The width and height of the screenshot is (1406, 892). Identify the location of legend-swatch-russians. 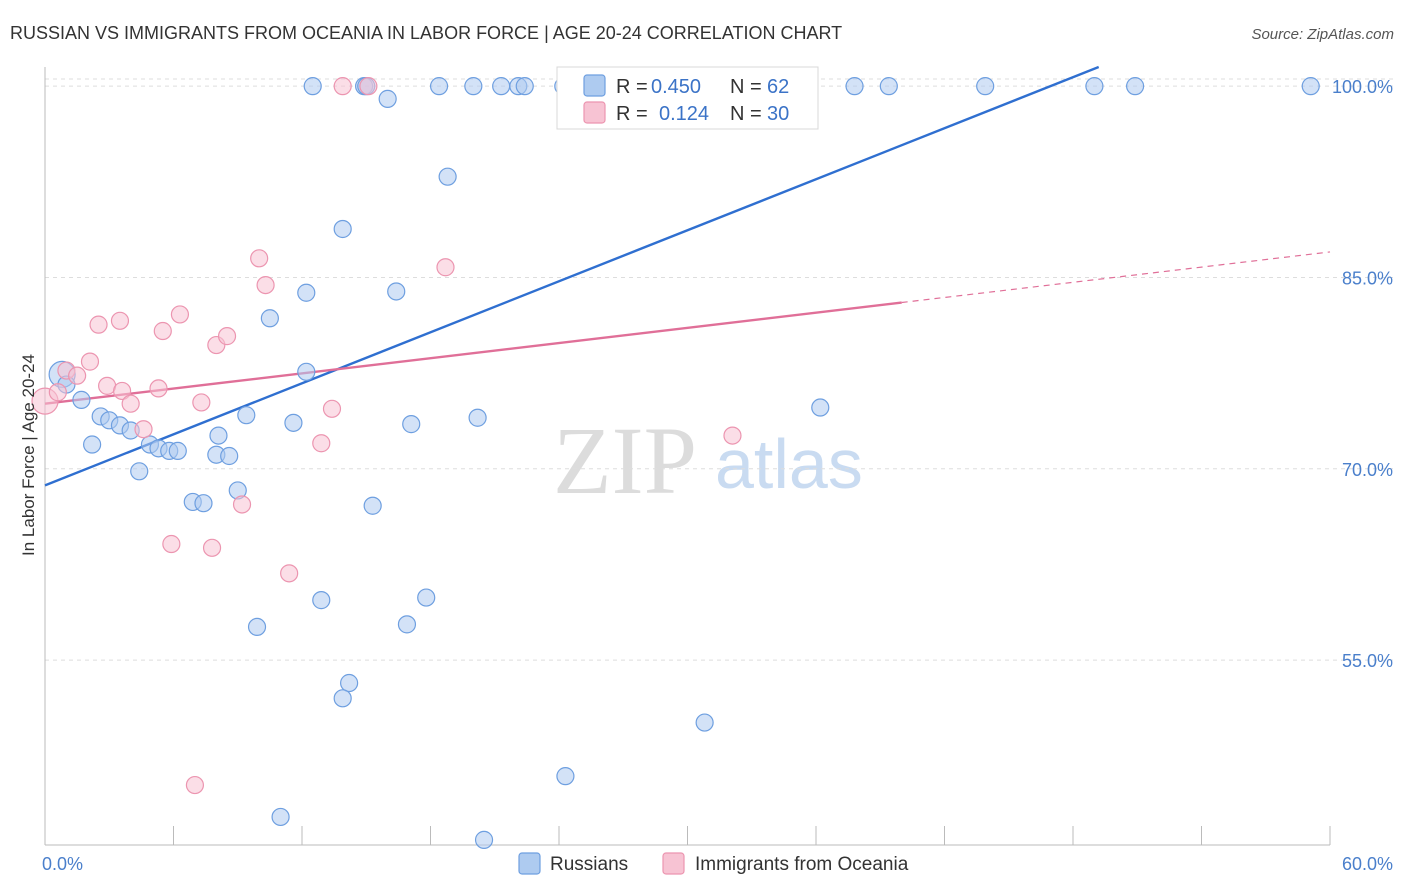
(594, 85).